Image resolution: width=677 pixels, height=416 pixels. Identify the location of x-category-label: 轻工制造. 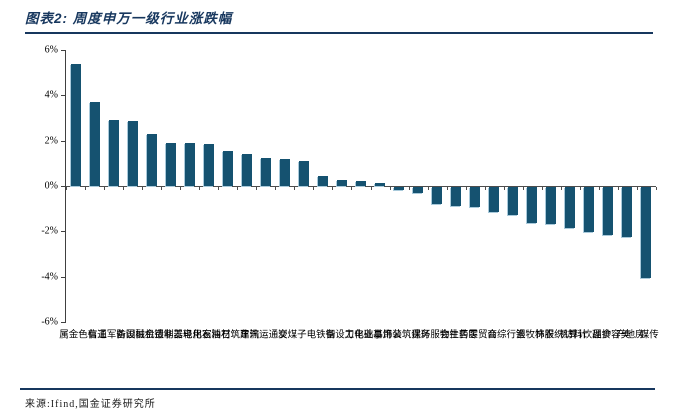
(171, 335).